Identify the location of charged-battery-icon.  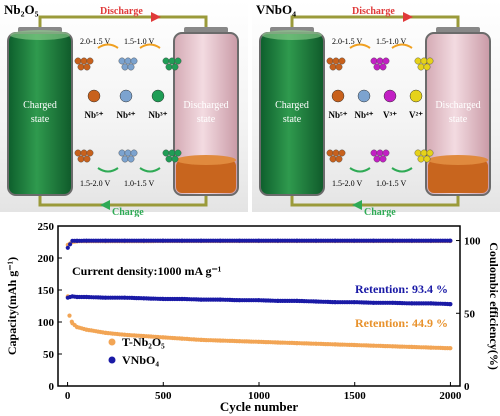
(292, 111).